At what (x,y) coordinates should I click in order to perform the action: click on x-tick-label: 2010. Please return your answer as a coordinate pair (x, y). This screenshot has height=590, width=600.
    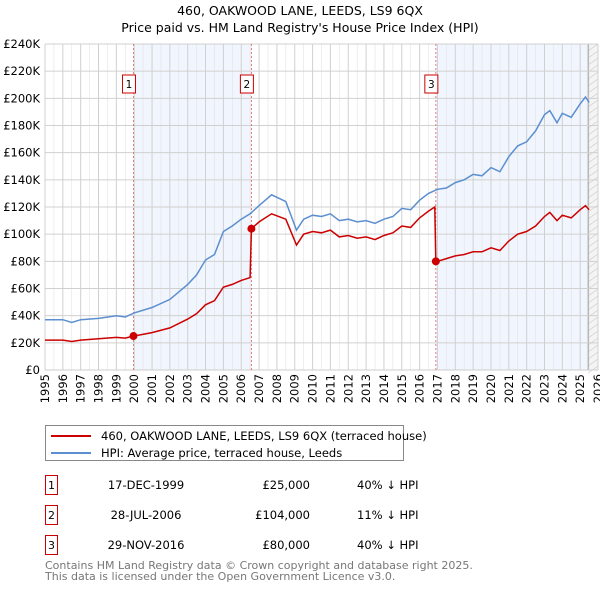
    Looking at the image, I should click on (313, 388).